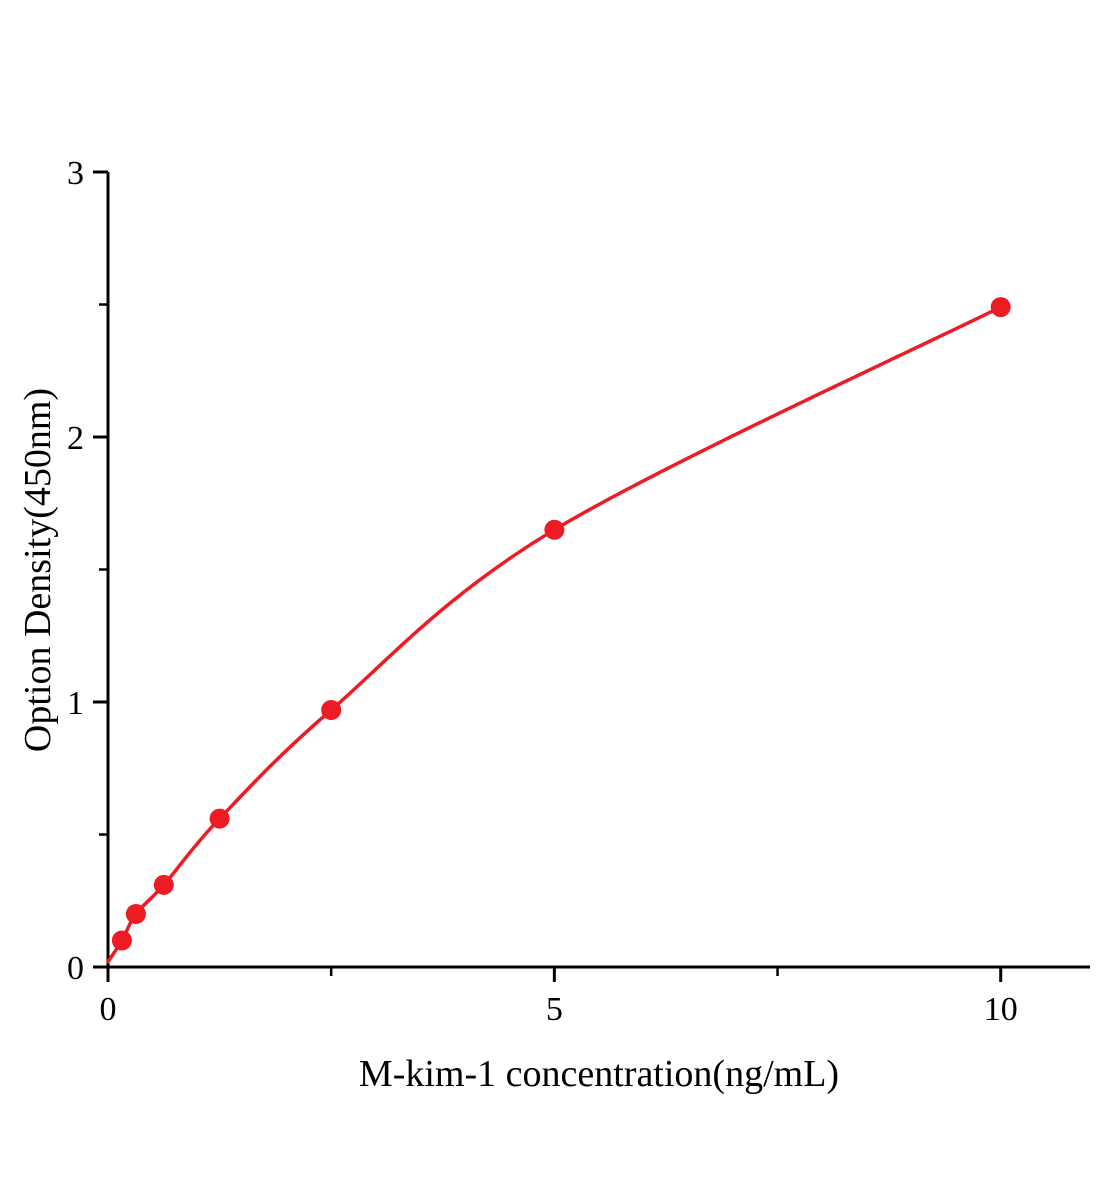  Describe the element at coordinates (599, 1074) in the screenshot. I see `x-axis-title: M-kim-1 concentration(ng/mL)` at that location.